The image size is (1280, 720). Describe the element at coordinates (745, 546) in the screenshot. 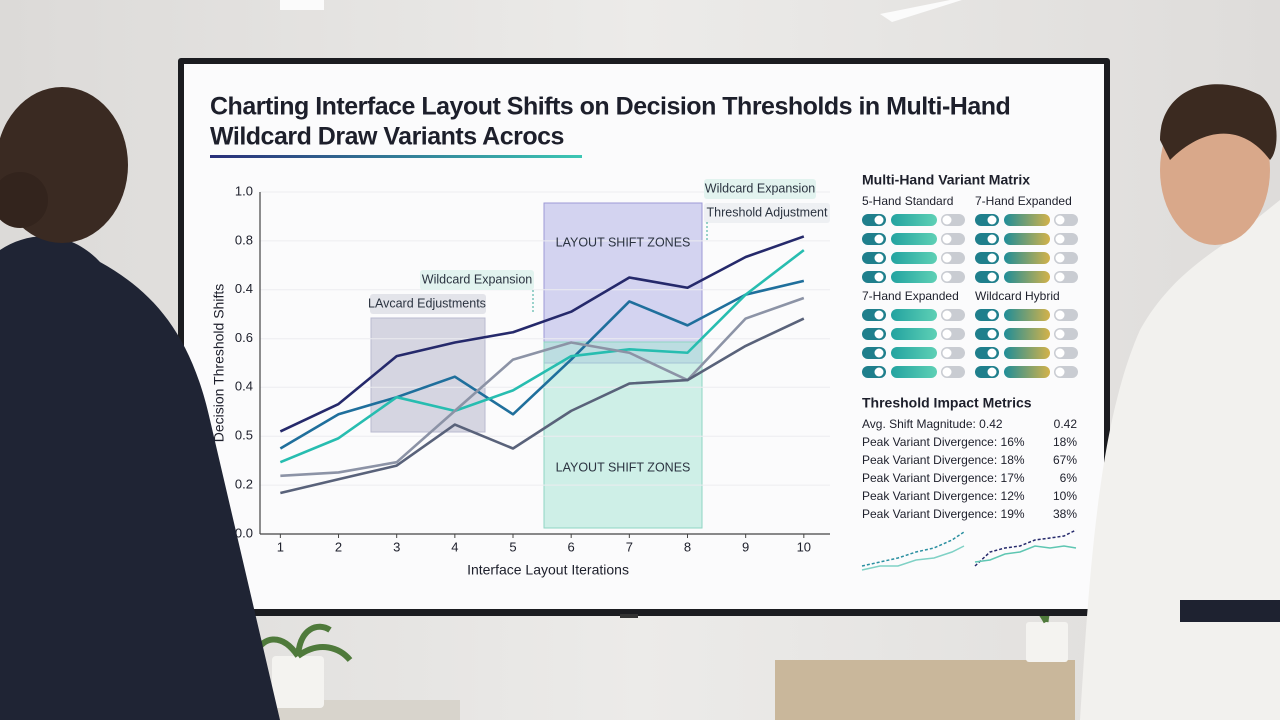

I see `x-tick-label: 9` at that location.